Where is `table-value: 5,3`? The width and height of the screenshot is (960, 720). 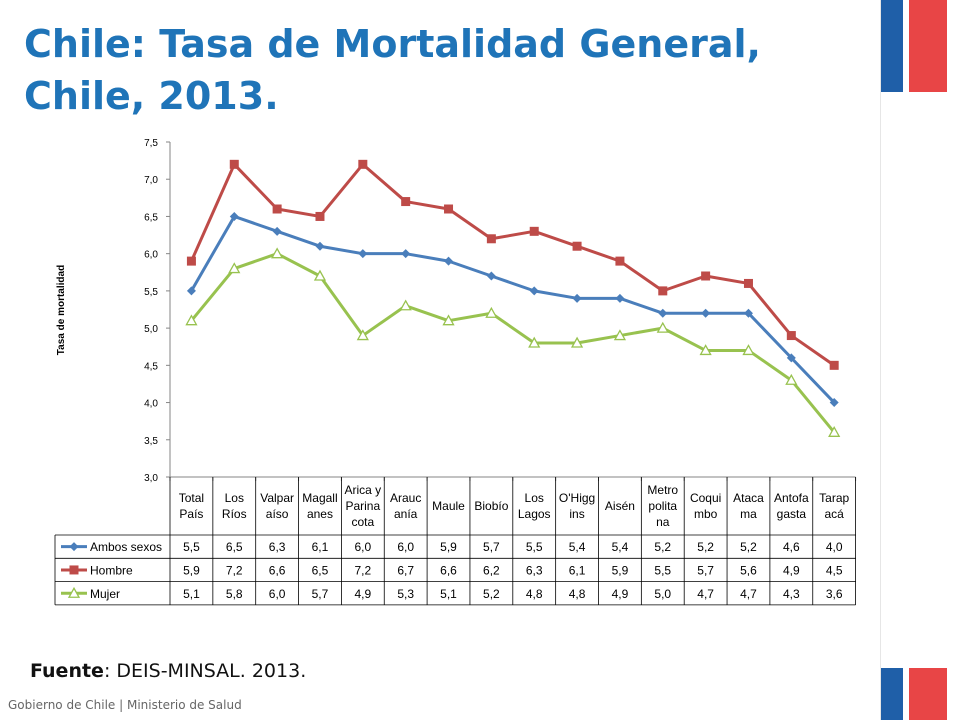 table-value: 5,3 is located at coordinates (405, 594).